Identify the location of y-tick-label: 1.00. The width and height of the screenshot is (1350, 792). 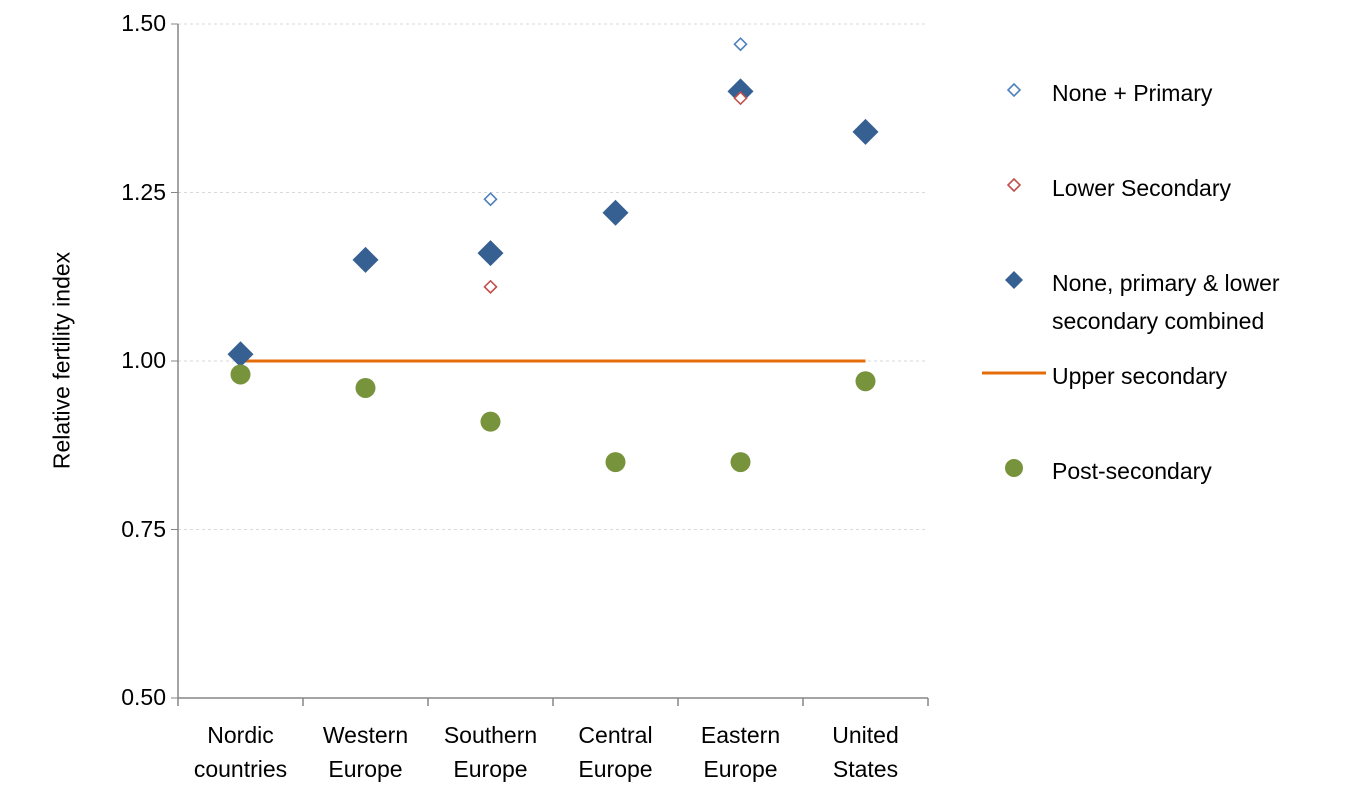
(143, 360).